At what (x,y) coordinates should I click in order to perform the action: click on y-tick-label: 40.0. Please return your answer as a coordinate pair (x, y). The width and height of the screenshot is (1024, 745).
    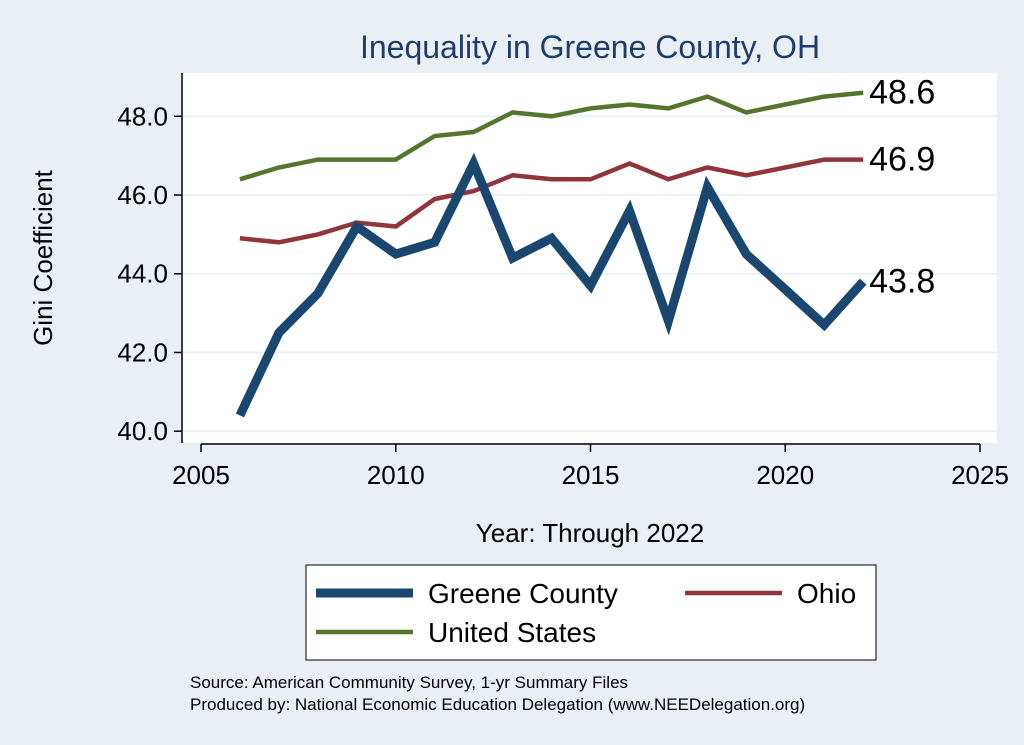
    Looking at the image, I should click on (142, 431).